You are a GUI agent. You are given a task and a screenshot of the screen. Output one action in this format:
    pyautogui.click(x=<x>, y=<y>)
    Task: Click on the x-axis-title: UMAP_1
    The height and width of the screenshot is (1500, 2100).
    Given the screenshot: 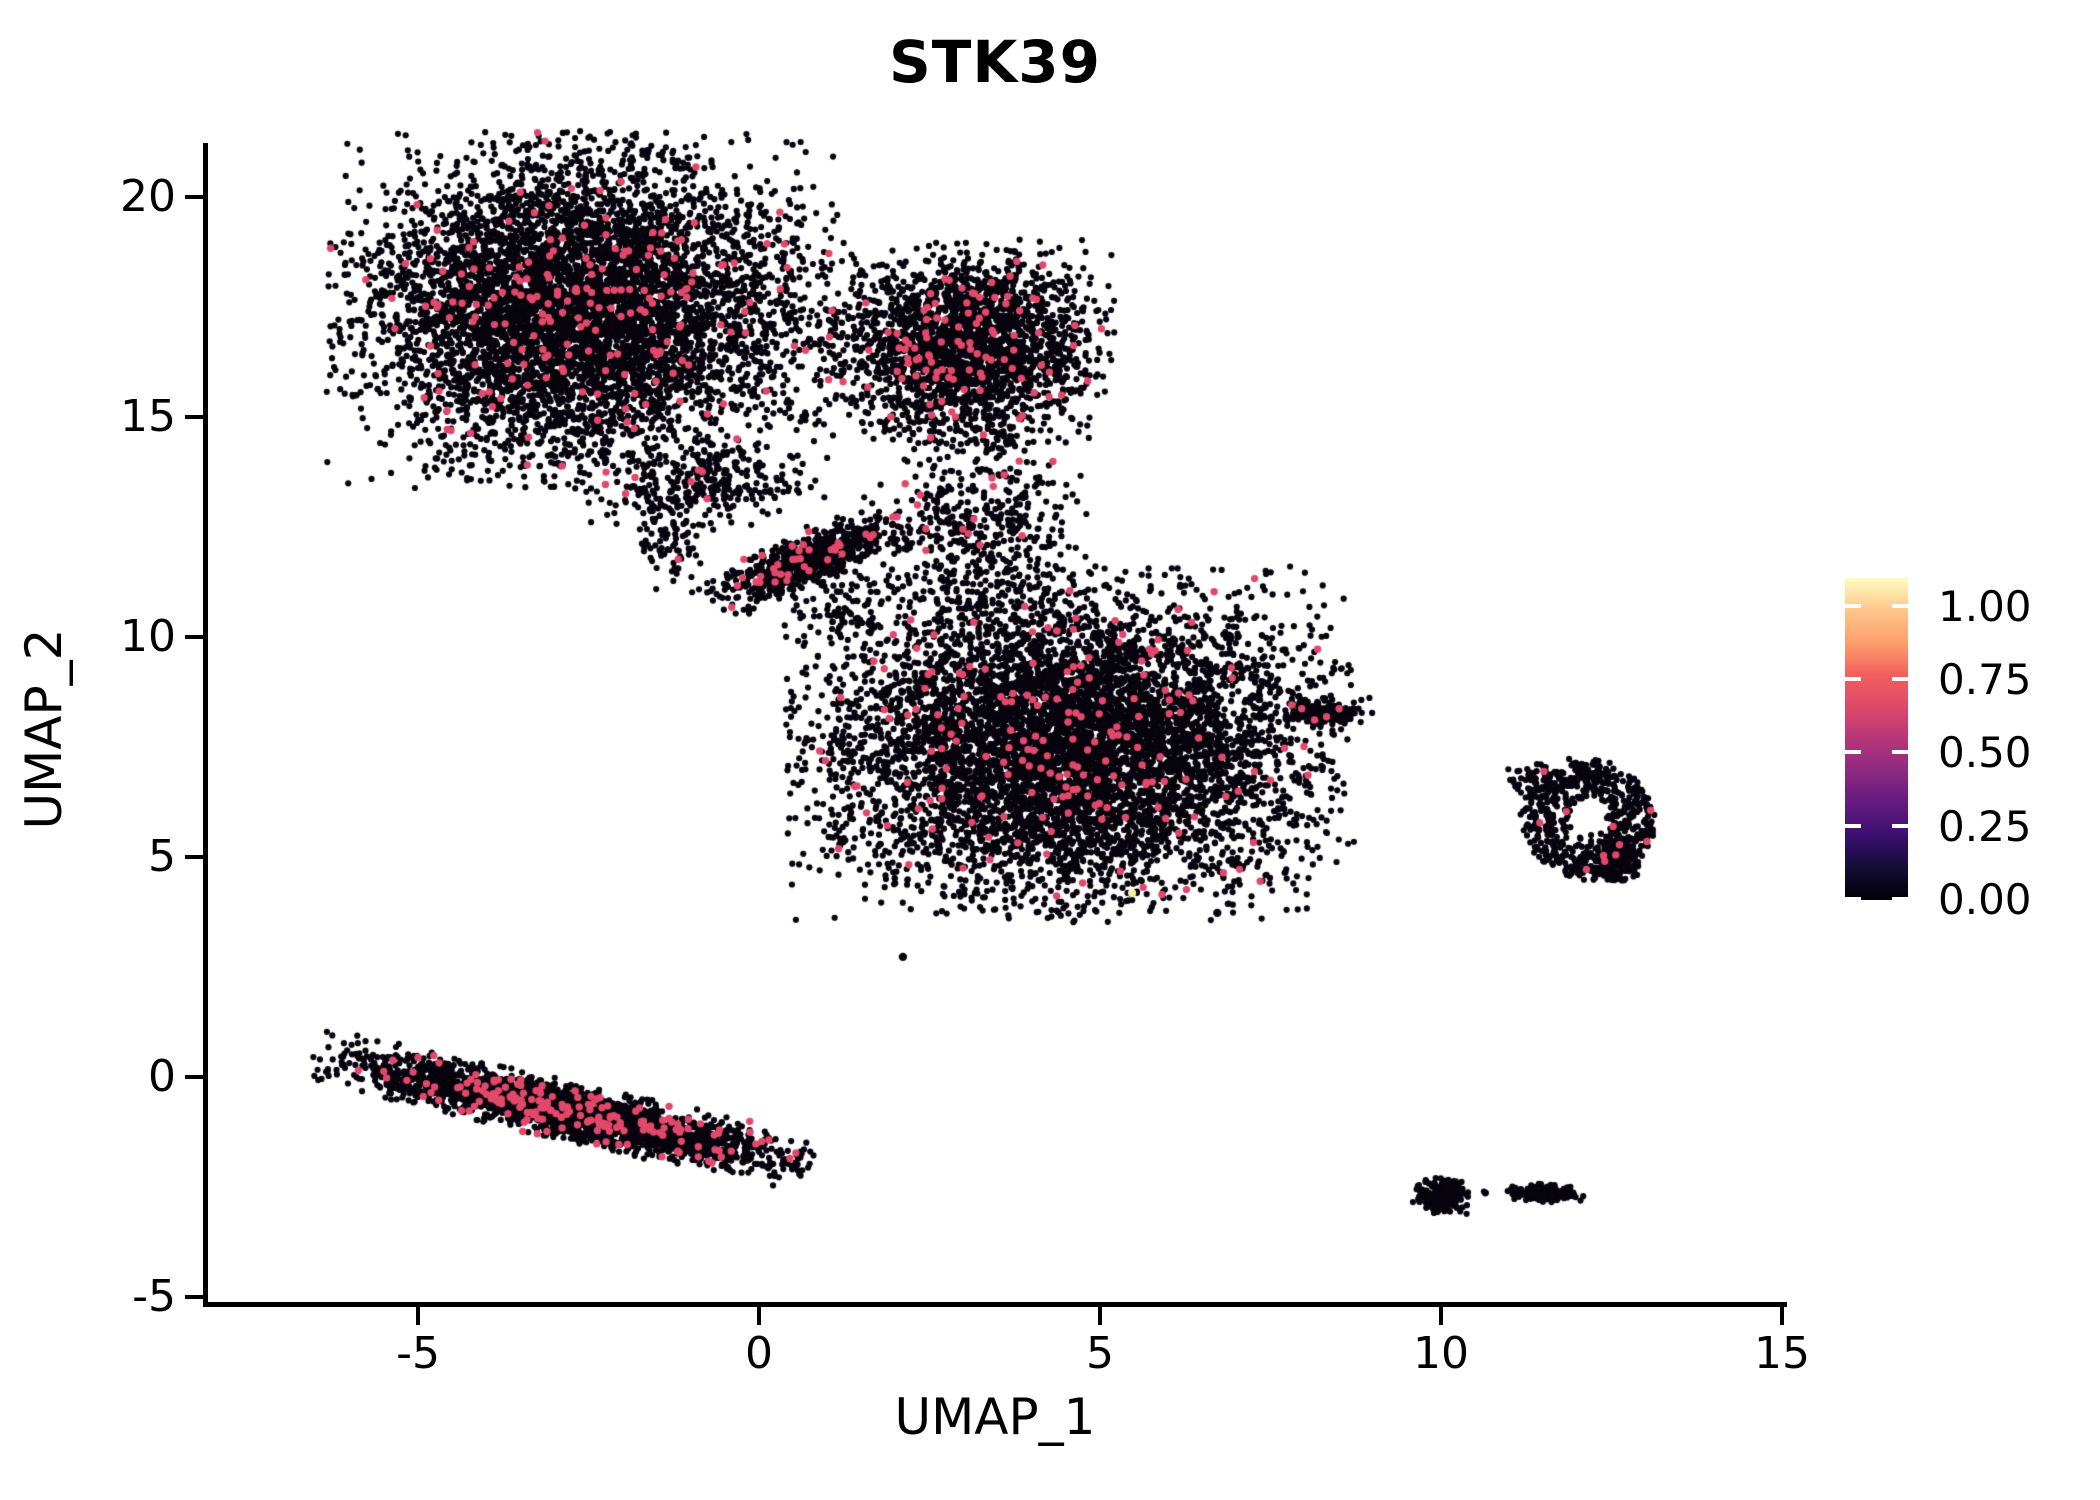 What is the action you would take?
    pyautogui.click(x=995, y=1417)
    